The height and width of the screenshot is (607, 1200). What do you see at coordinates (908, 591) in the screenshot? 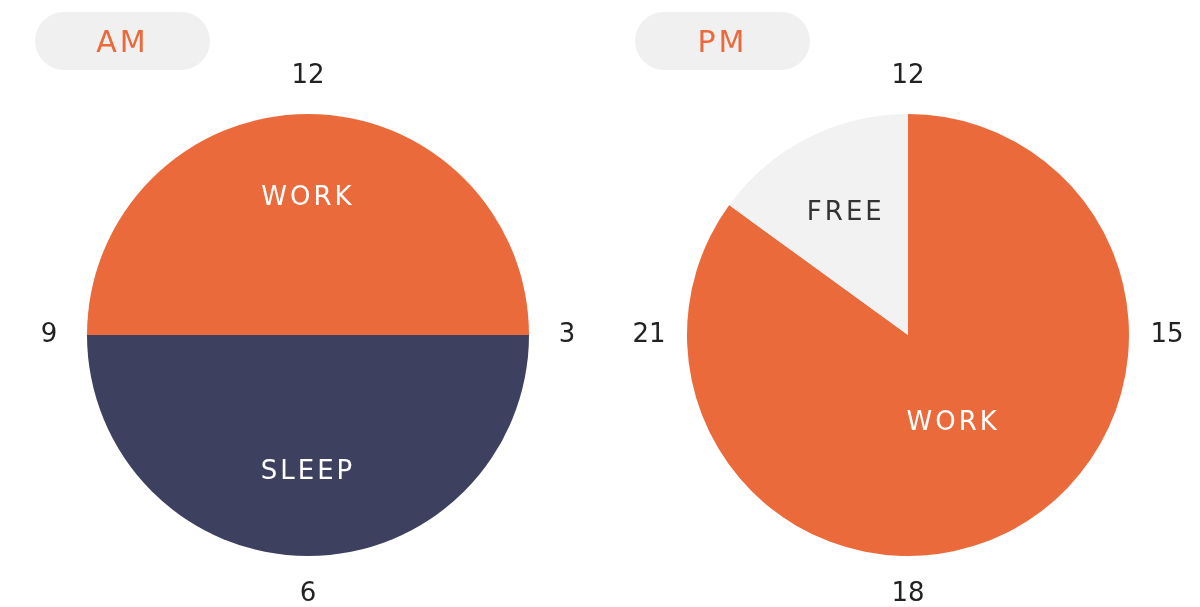
I see `text: 18` at bounding box center [908, 591].